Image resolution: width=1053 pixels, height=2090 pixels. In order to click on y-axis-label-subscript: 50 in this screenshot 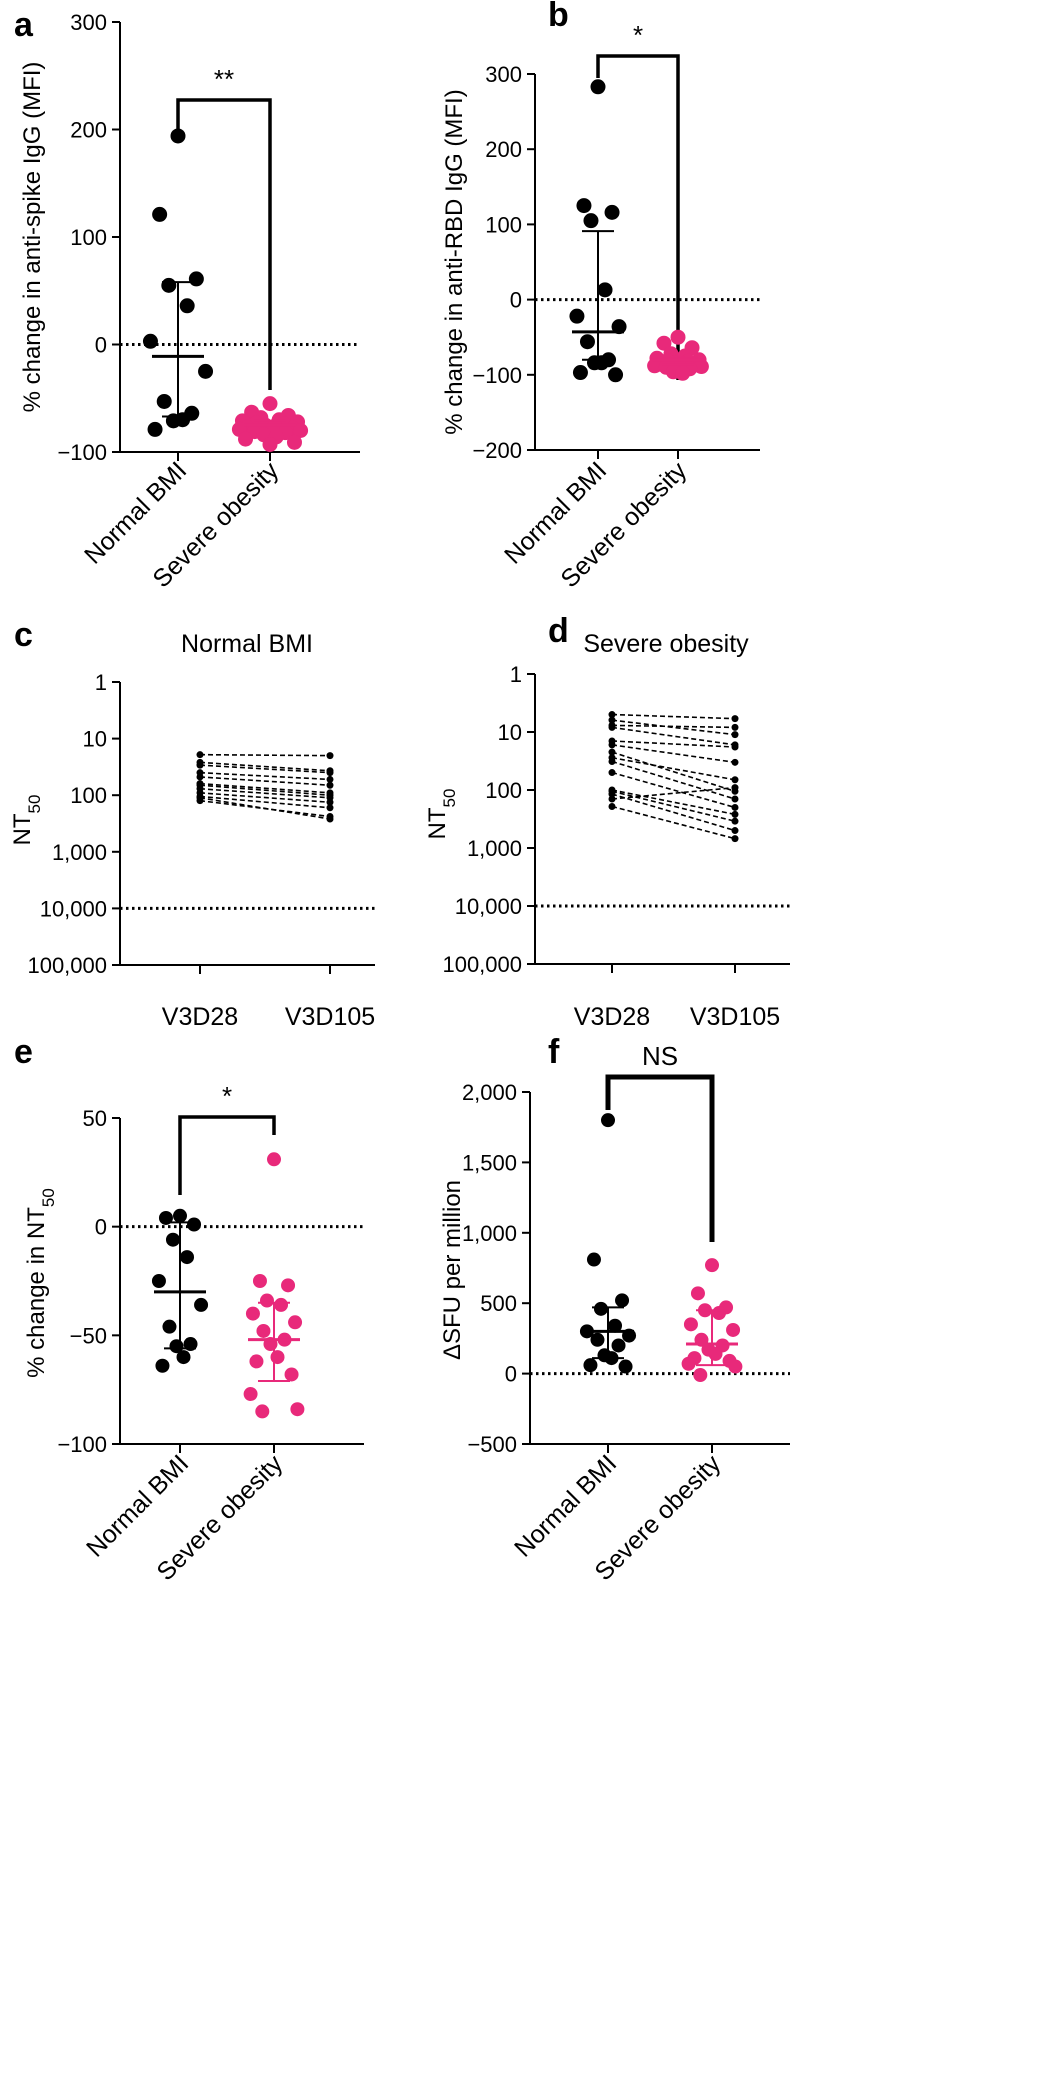, I will do `click(34, 804)`.